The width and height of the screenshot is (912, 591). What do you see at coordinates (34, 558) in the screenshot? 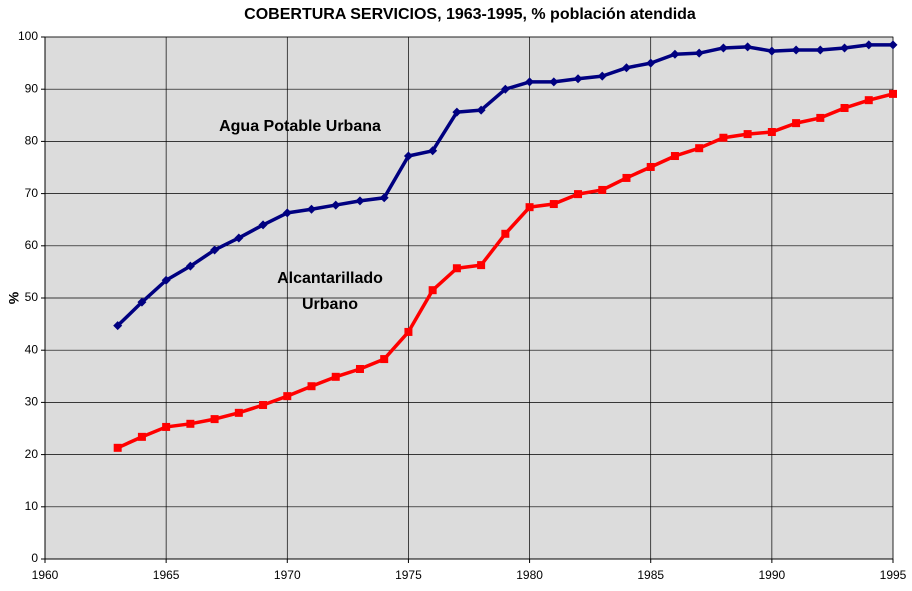
I see `y-tick-label: 0` at bounding box center [34, 558].